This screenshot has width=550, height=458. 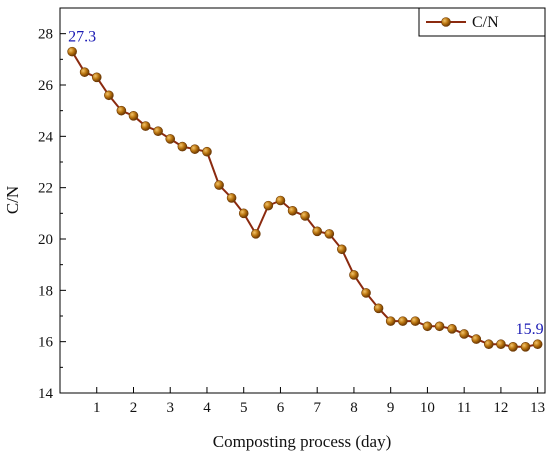 What do you see at coordinates (170, 408) in the screenshot?
I see `x-tick-label: 3` at bounding box center [170, 408].